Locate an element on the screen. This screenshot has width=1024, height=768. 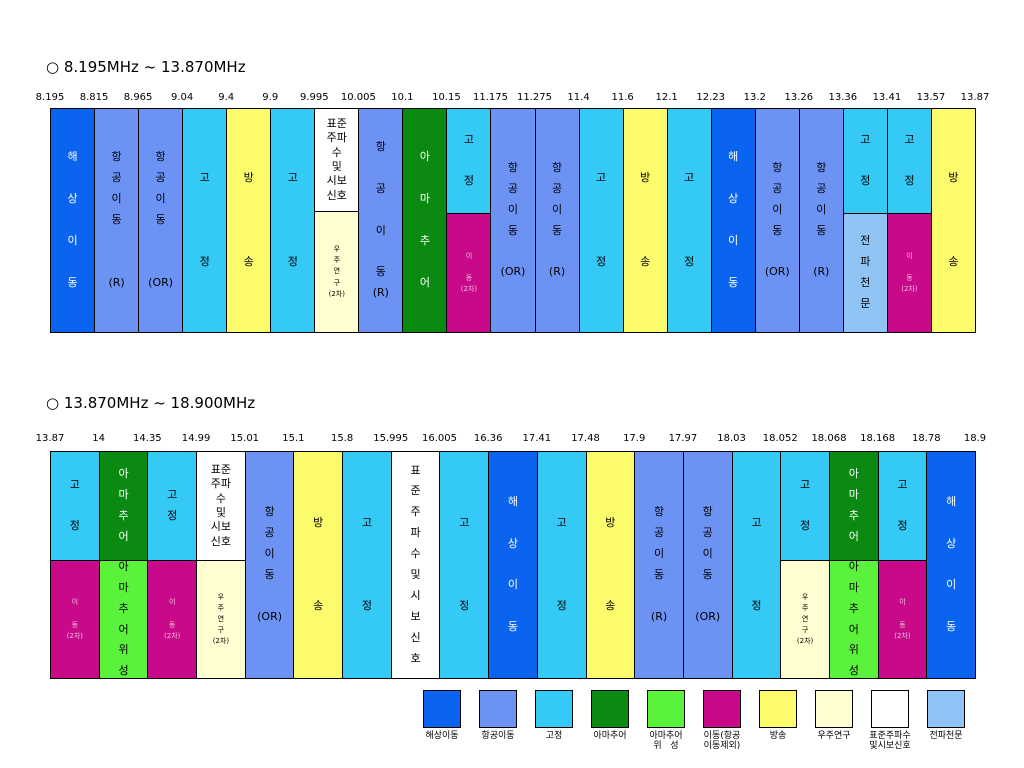
frequency-tick-label: 16.005 is located at coordinates (439, 438).